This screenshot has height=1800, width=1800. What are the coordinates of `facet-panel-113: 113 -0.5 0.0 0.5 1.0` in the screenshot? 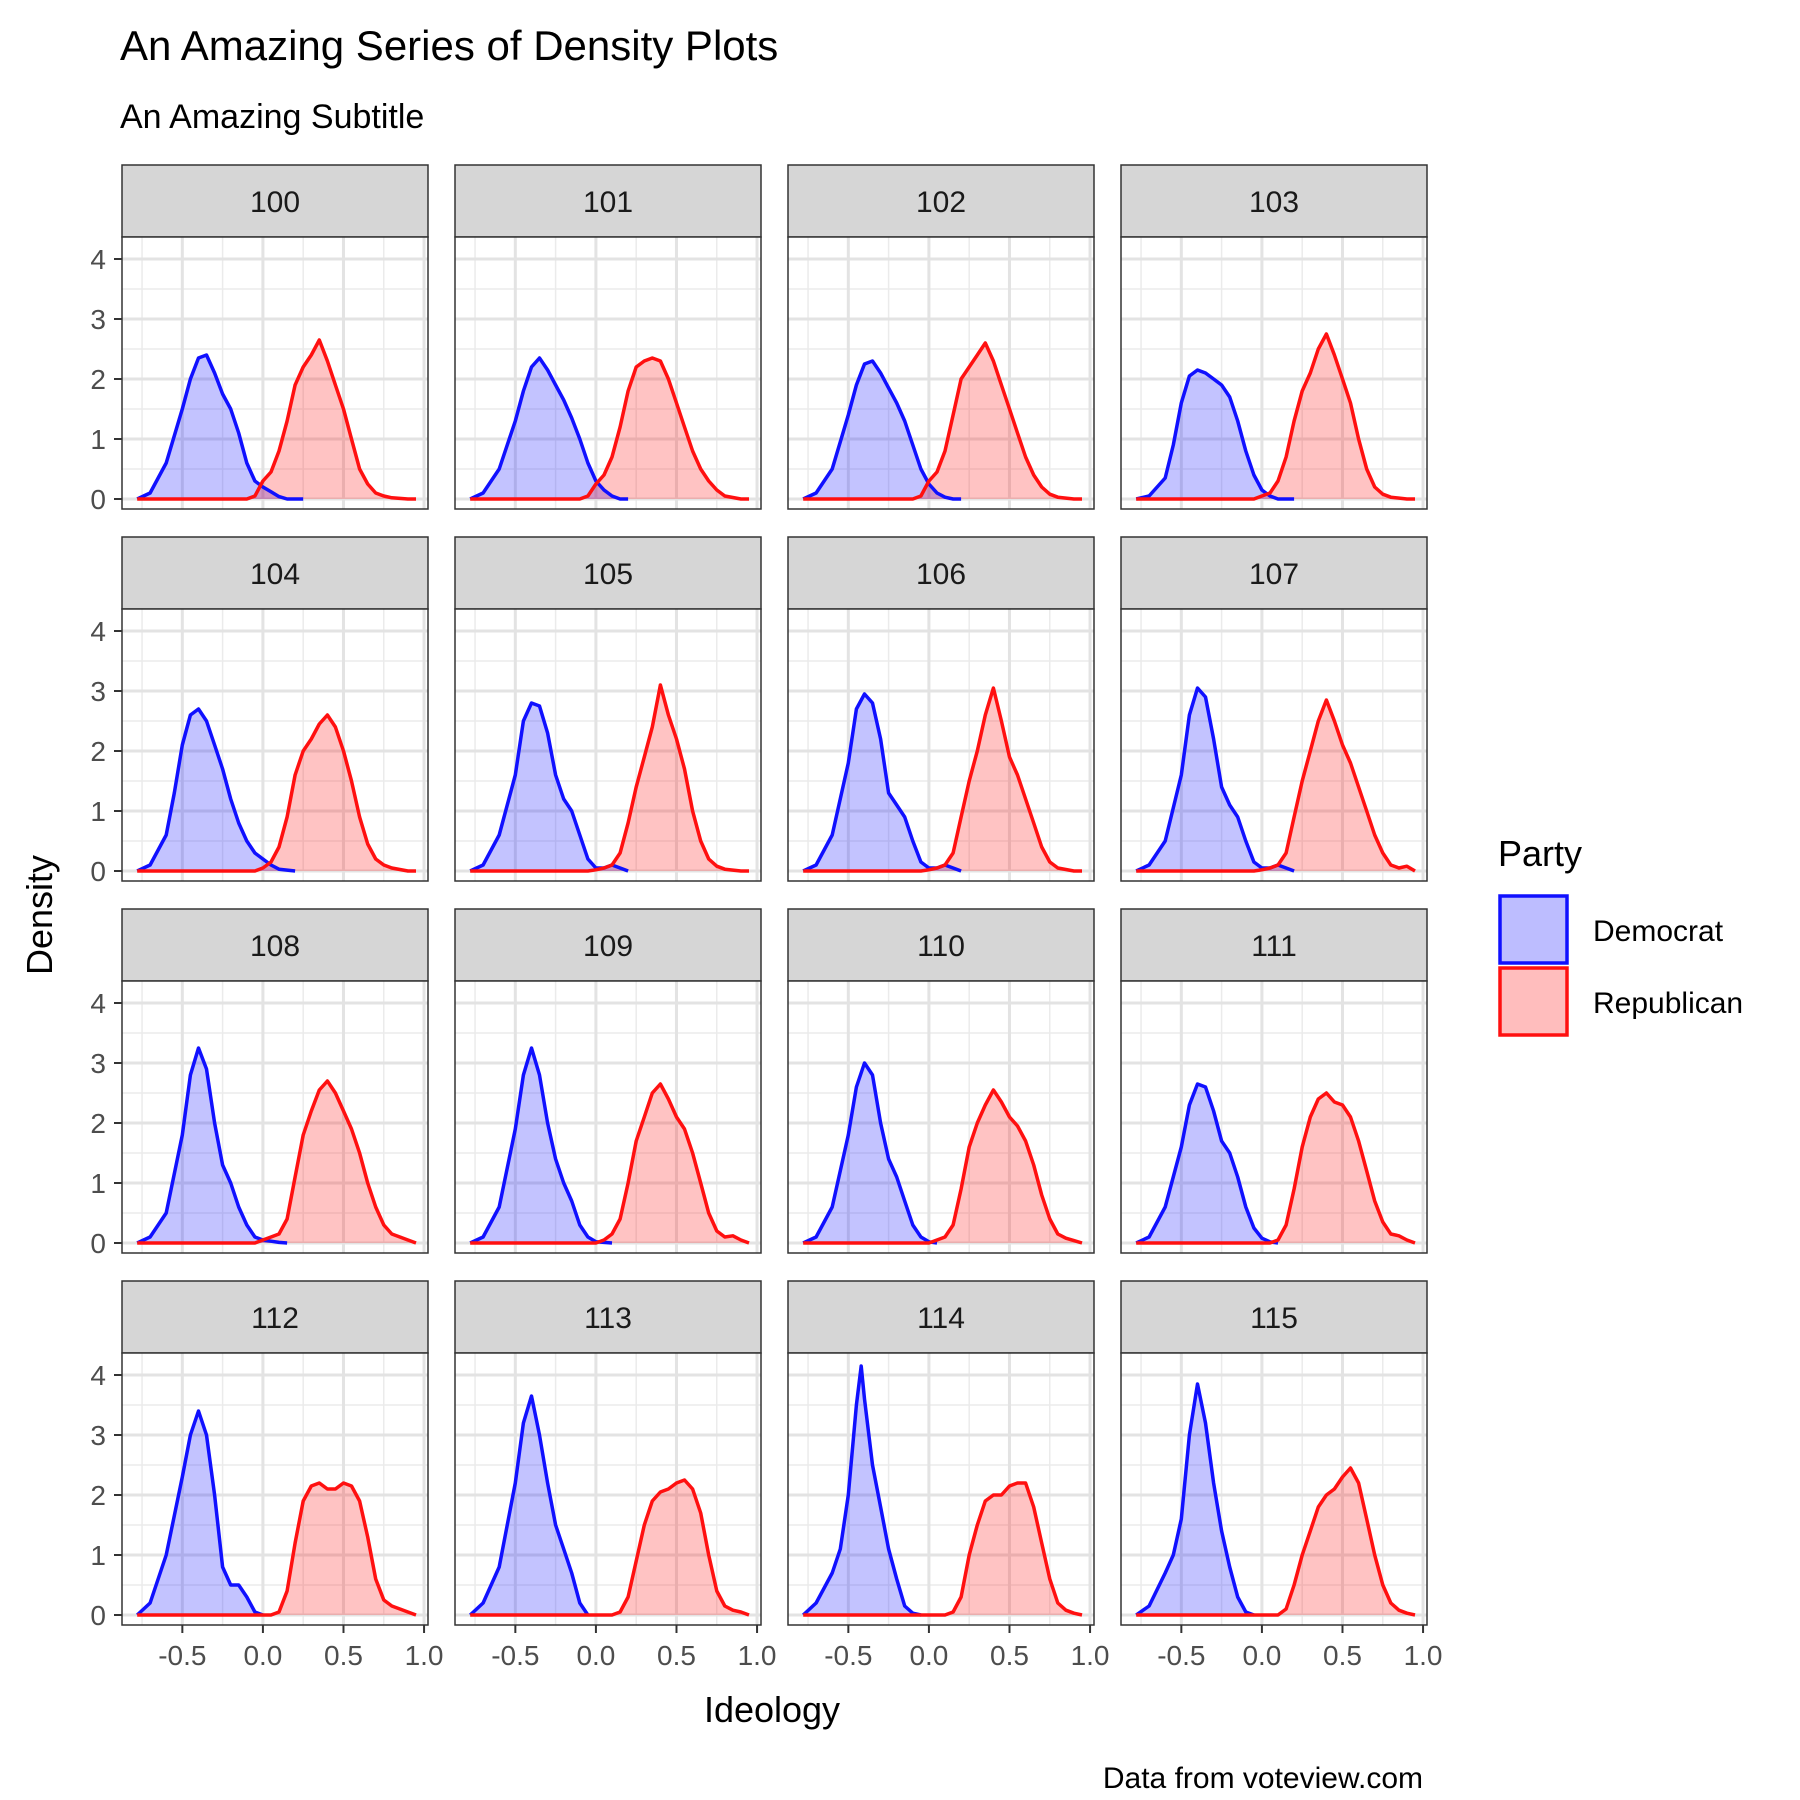 It's located at (615, 1475).